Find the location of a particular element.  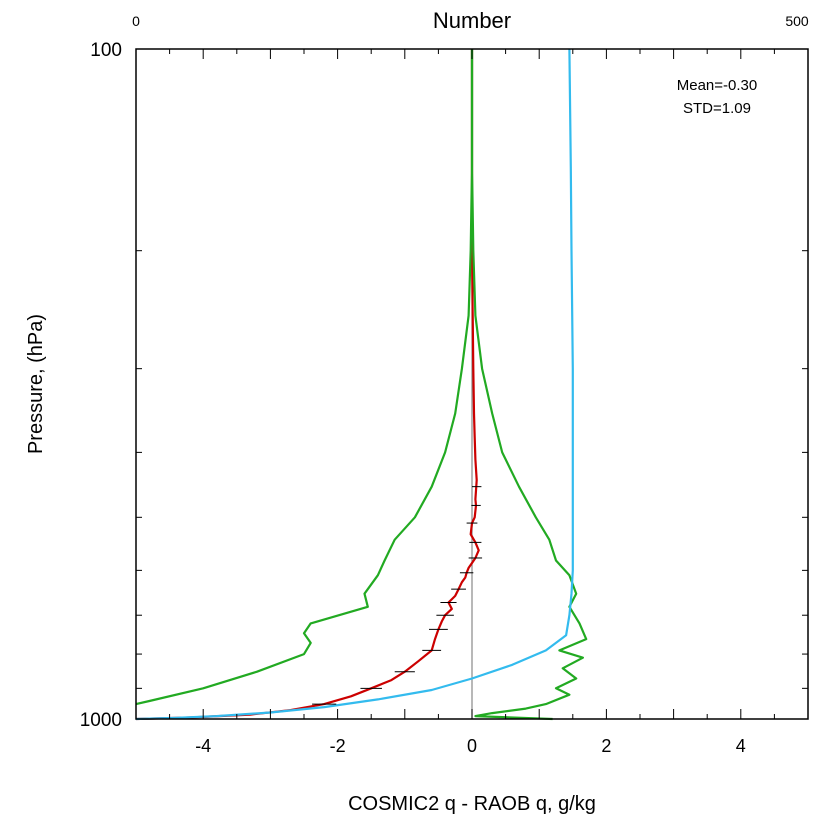

x-tick-label: 4 is located at coordinates (741, 746).